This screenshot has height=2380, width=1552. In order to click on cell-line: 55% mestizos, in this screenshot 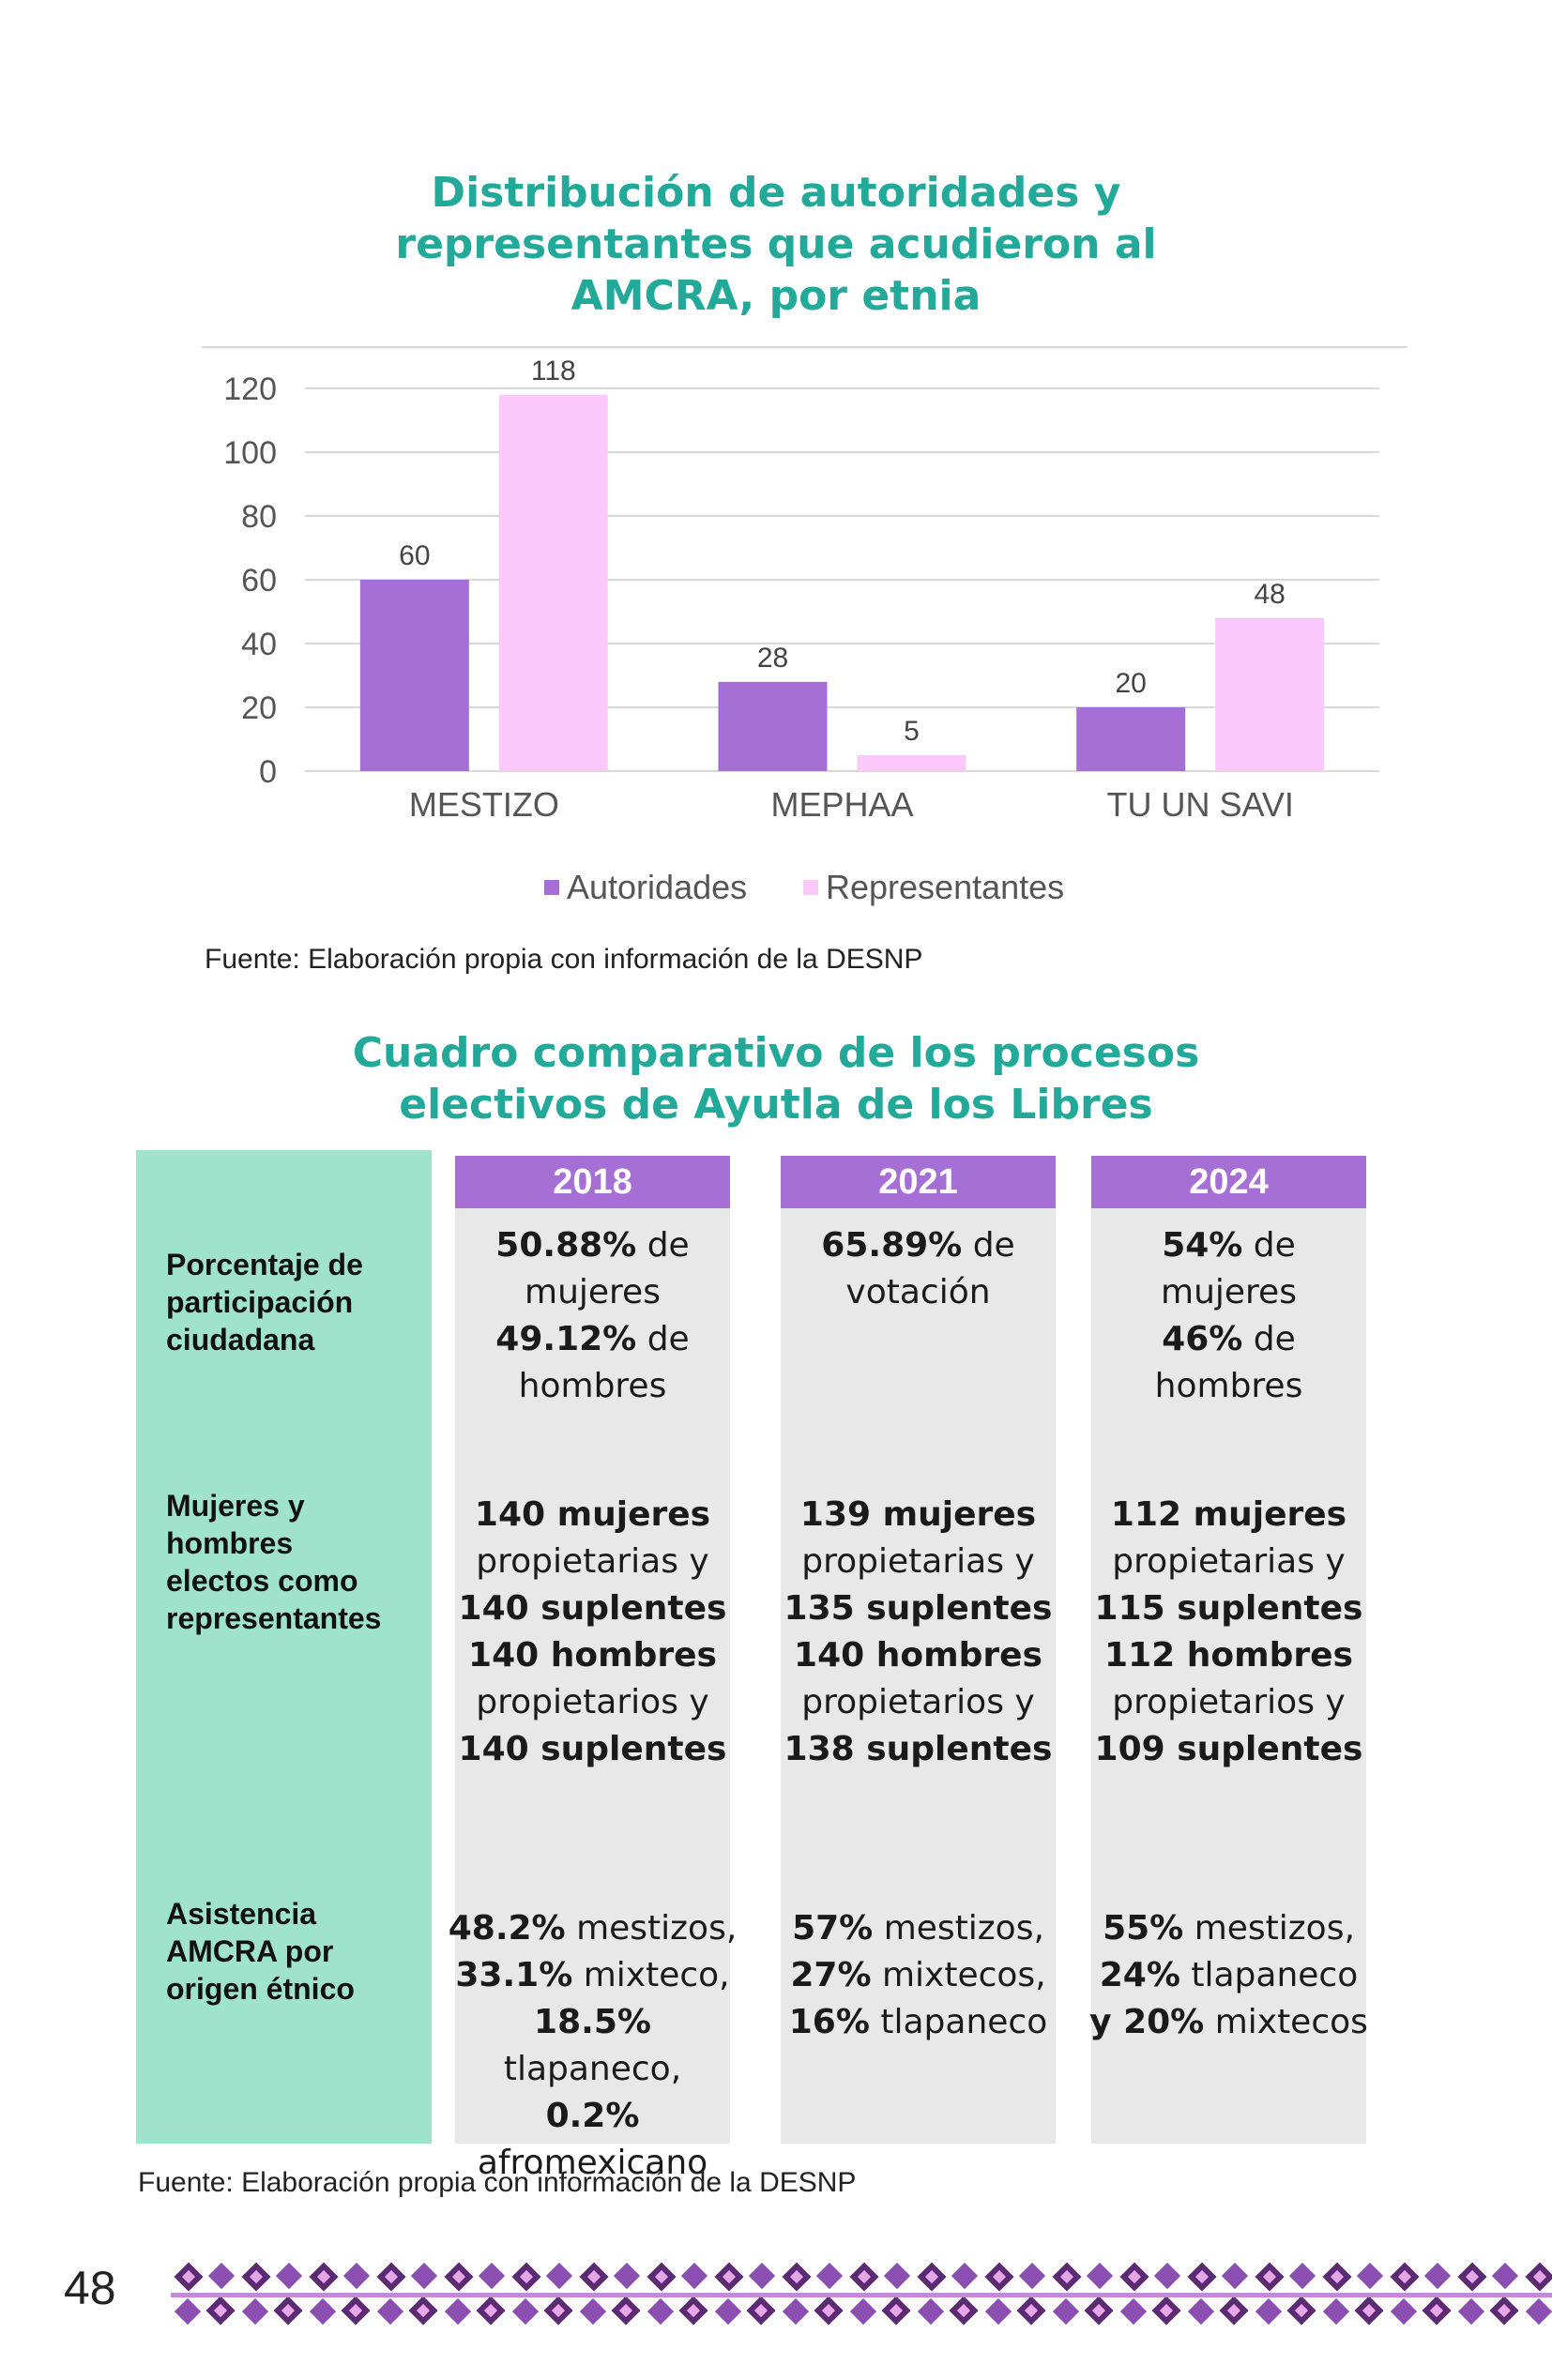, I will do `click(1229, 1928)`.